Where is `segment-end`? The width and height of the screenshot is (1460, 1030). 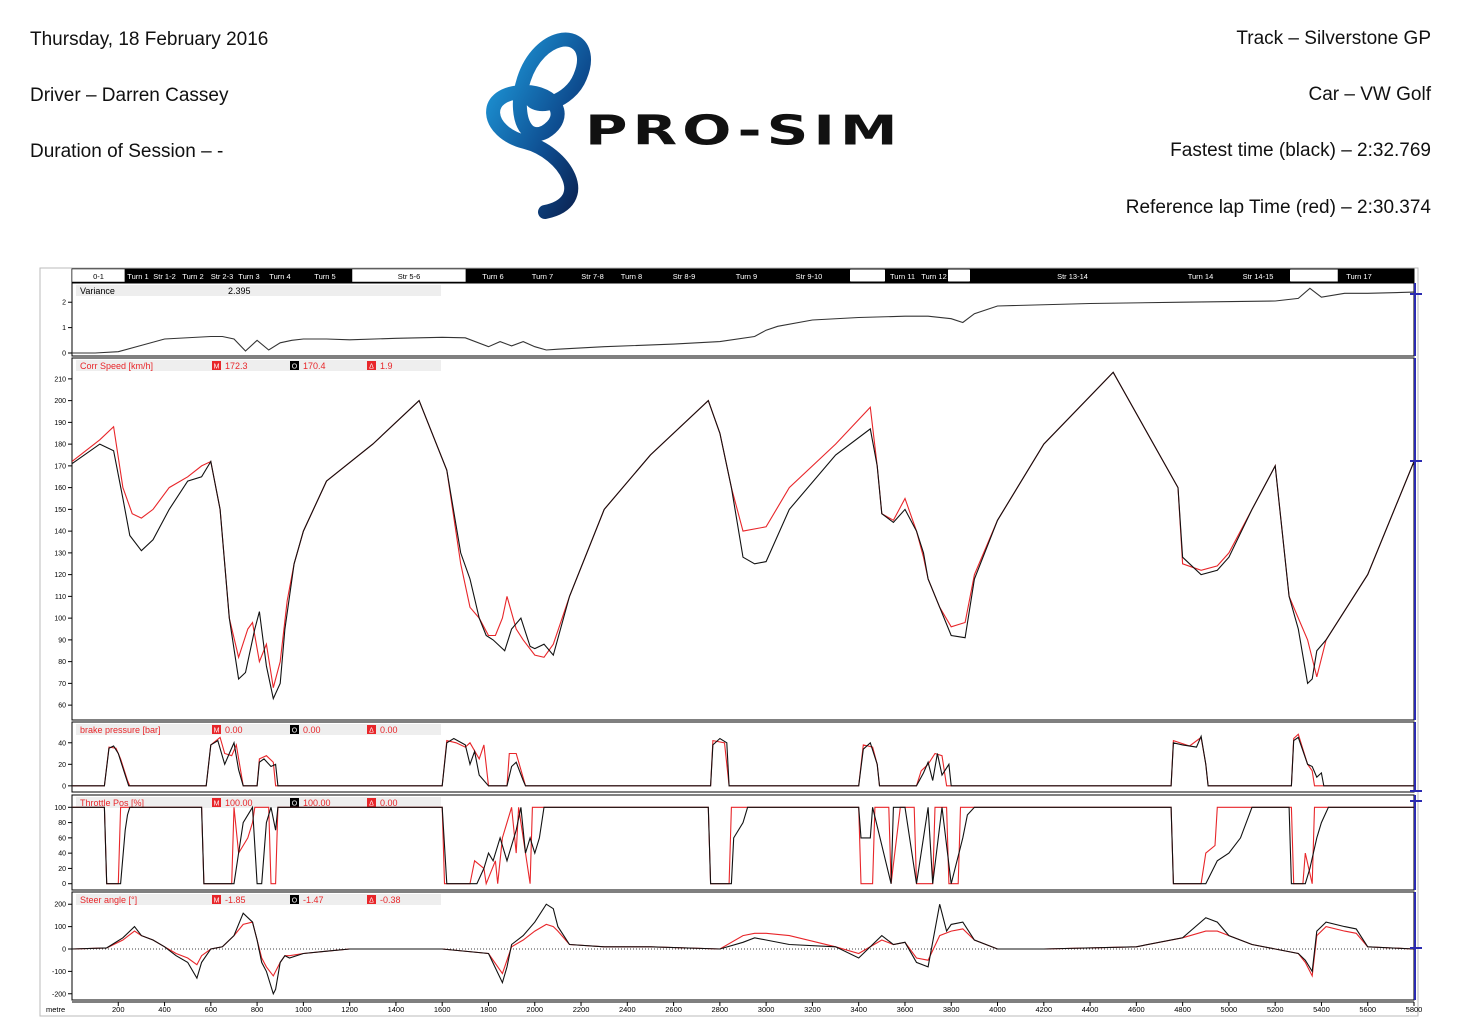 segment-end is located at coordinates (1397, 275).